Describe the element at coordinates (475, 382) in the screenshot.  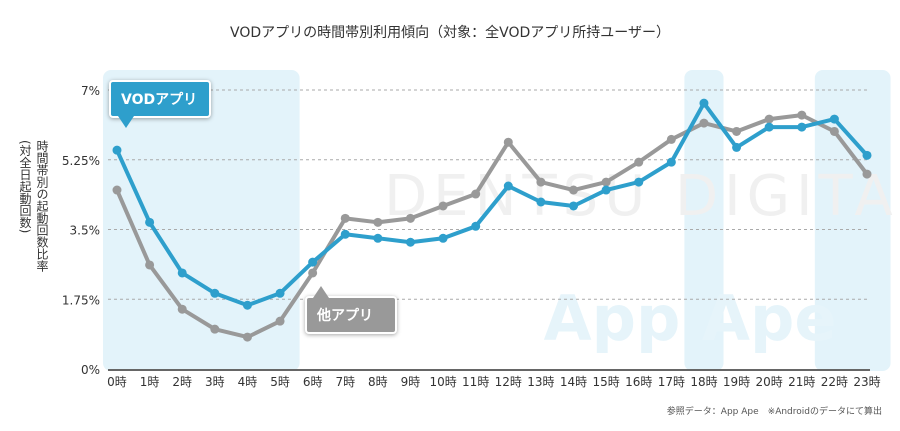
I see `x-tick-label: 11時` at that location.